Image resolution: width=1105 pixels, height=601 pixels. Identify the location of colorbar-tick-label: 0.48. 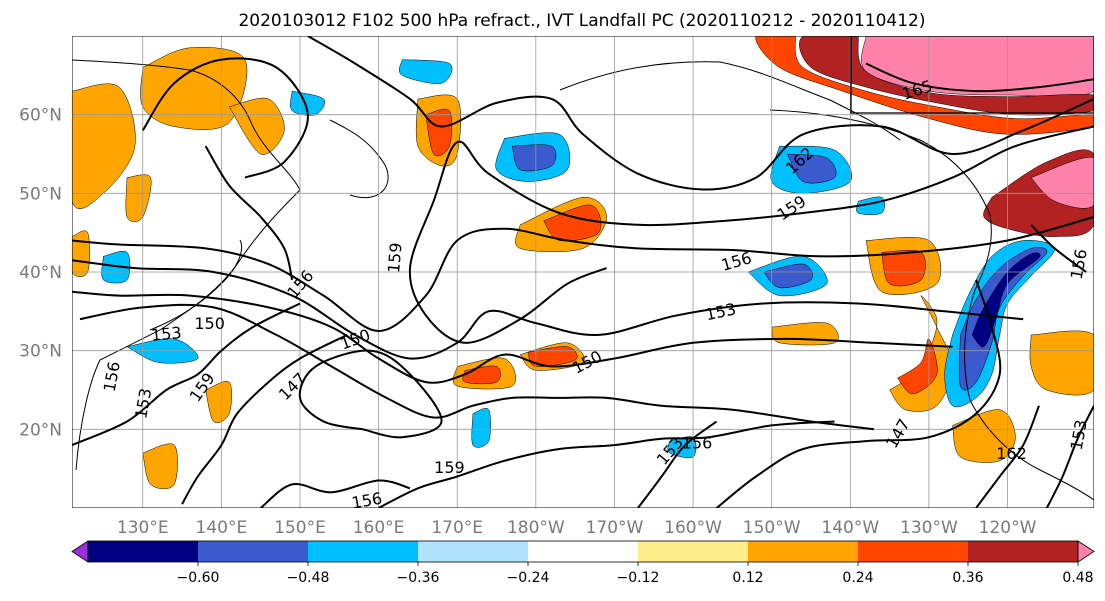
(1077, 578).